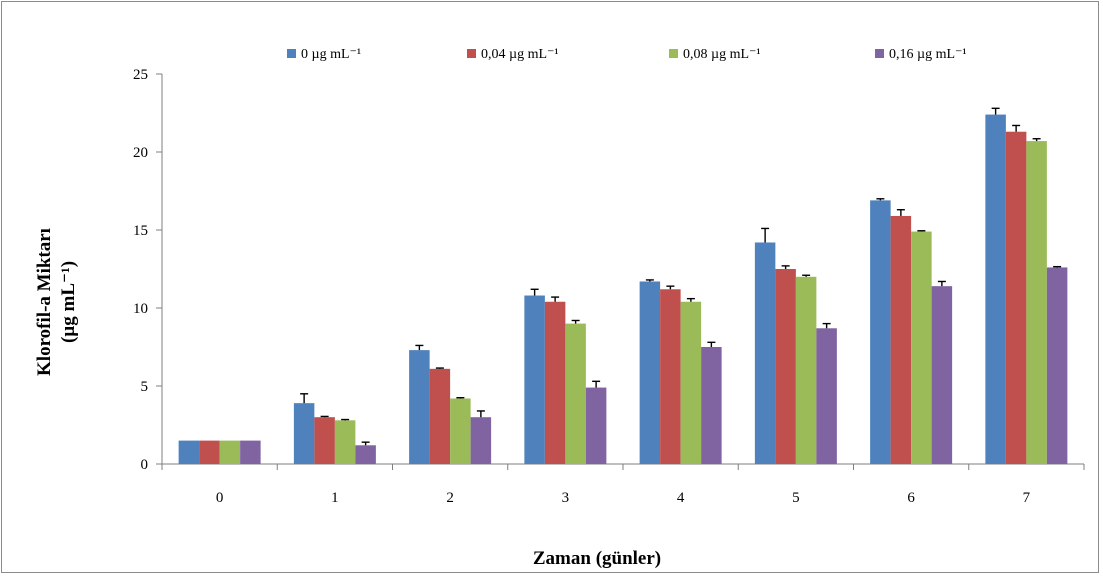  Describe the element at coordinates (44, 302) in the screenshot. I see `y-axis-title-line1: Klorofil-a Miktarı` at that location.